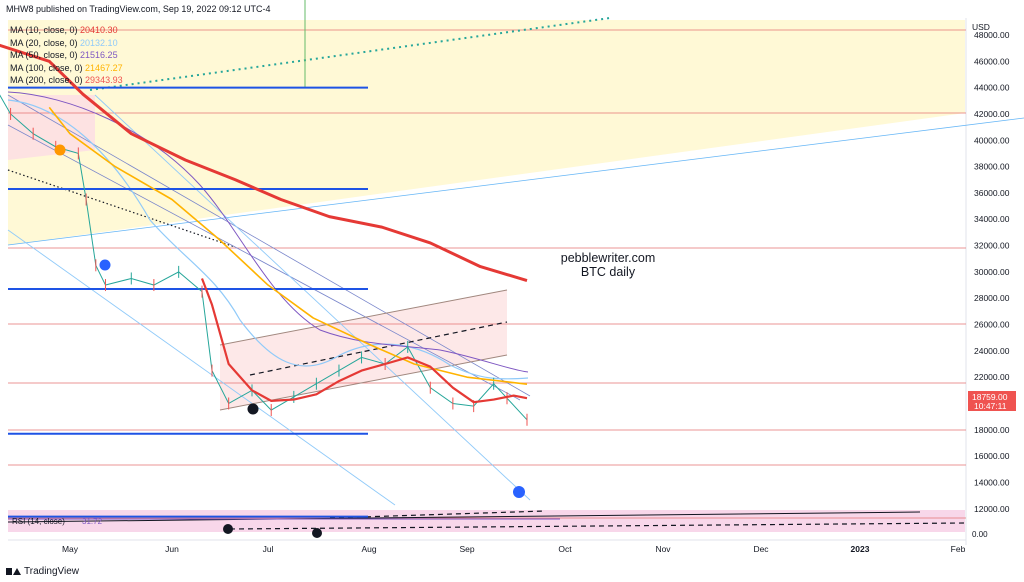 The image size is (1024, 582). Describe the element at coordinates (38, 521) in the screenshot. I see `rsi-label: RSI (14, close)` at that location.